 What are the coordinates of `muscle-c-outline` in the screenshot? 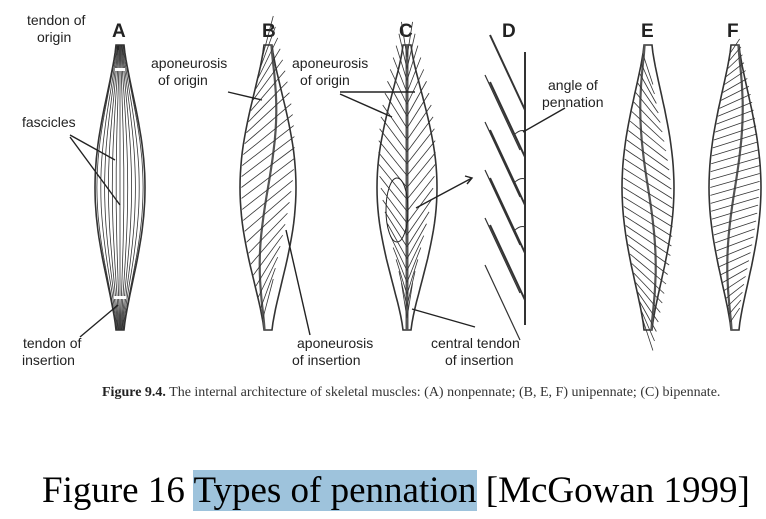 It's located at (407, 187).